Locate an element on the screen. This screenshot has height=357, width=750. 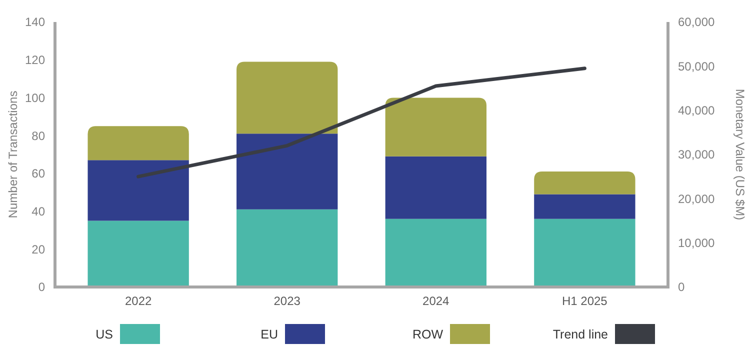
y2-tick-label: 30,000 is located at coordinates (697, 155).